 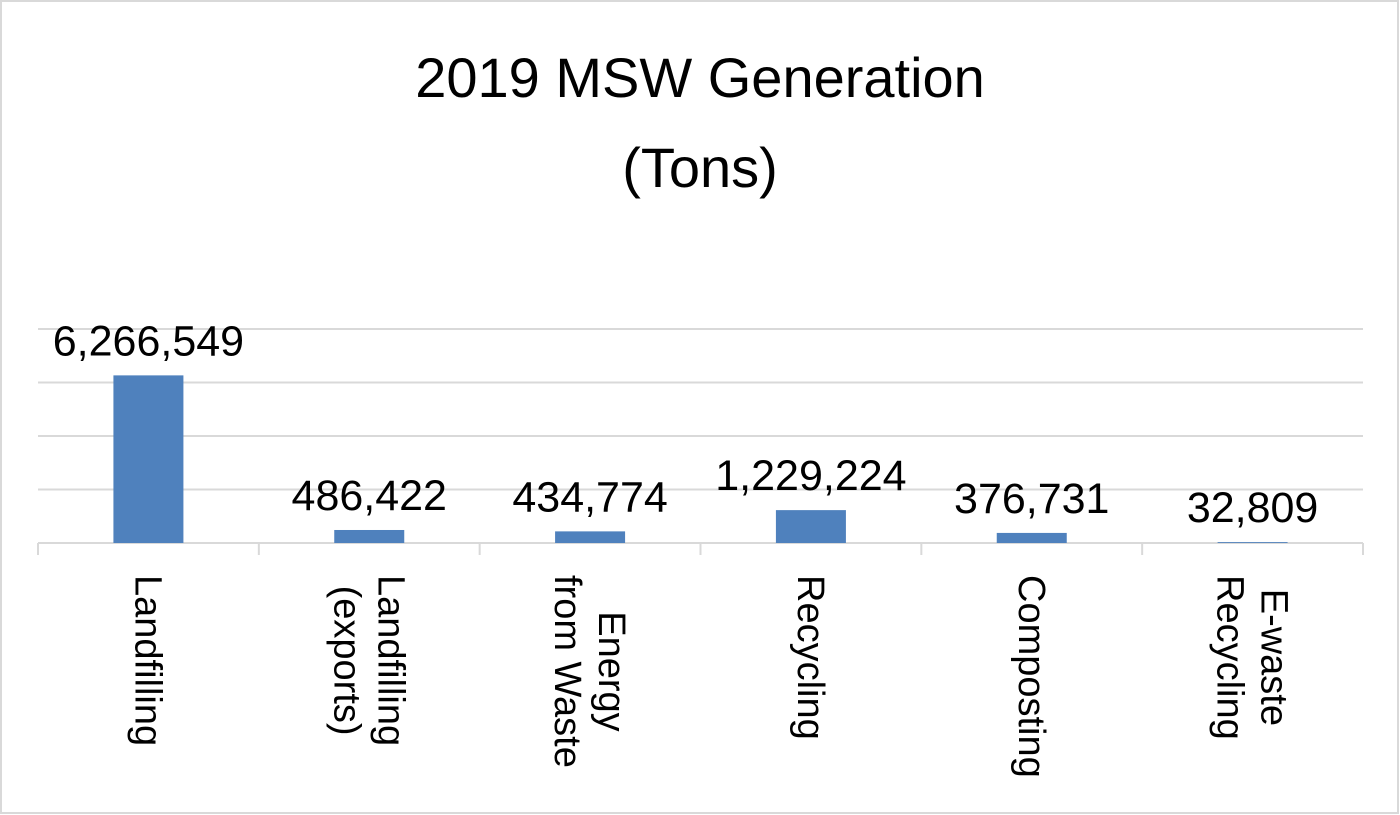 I want to click on data-label: 486,422, so click(x=369, y=496).